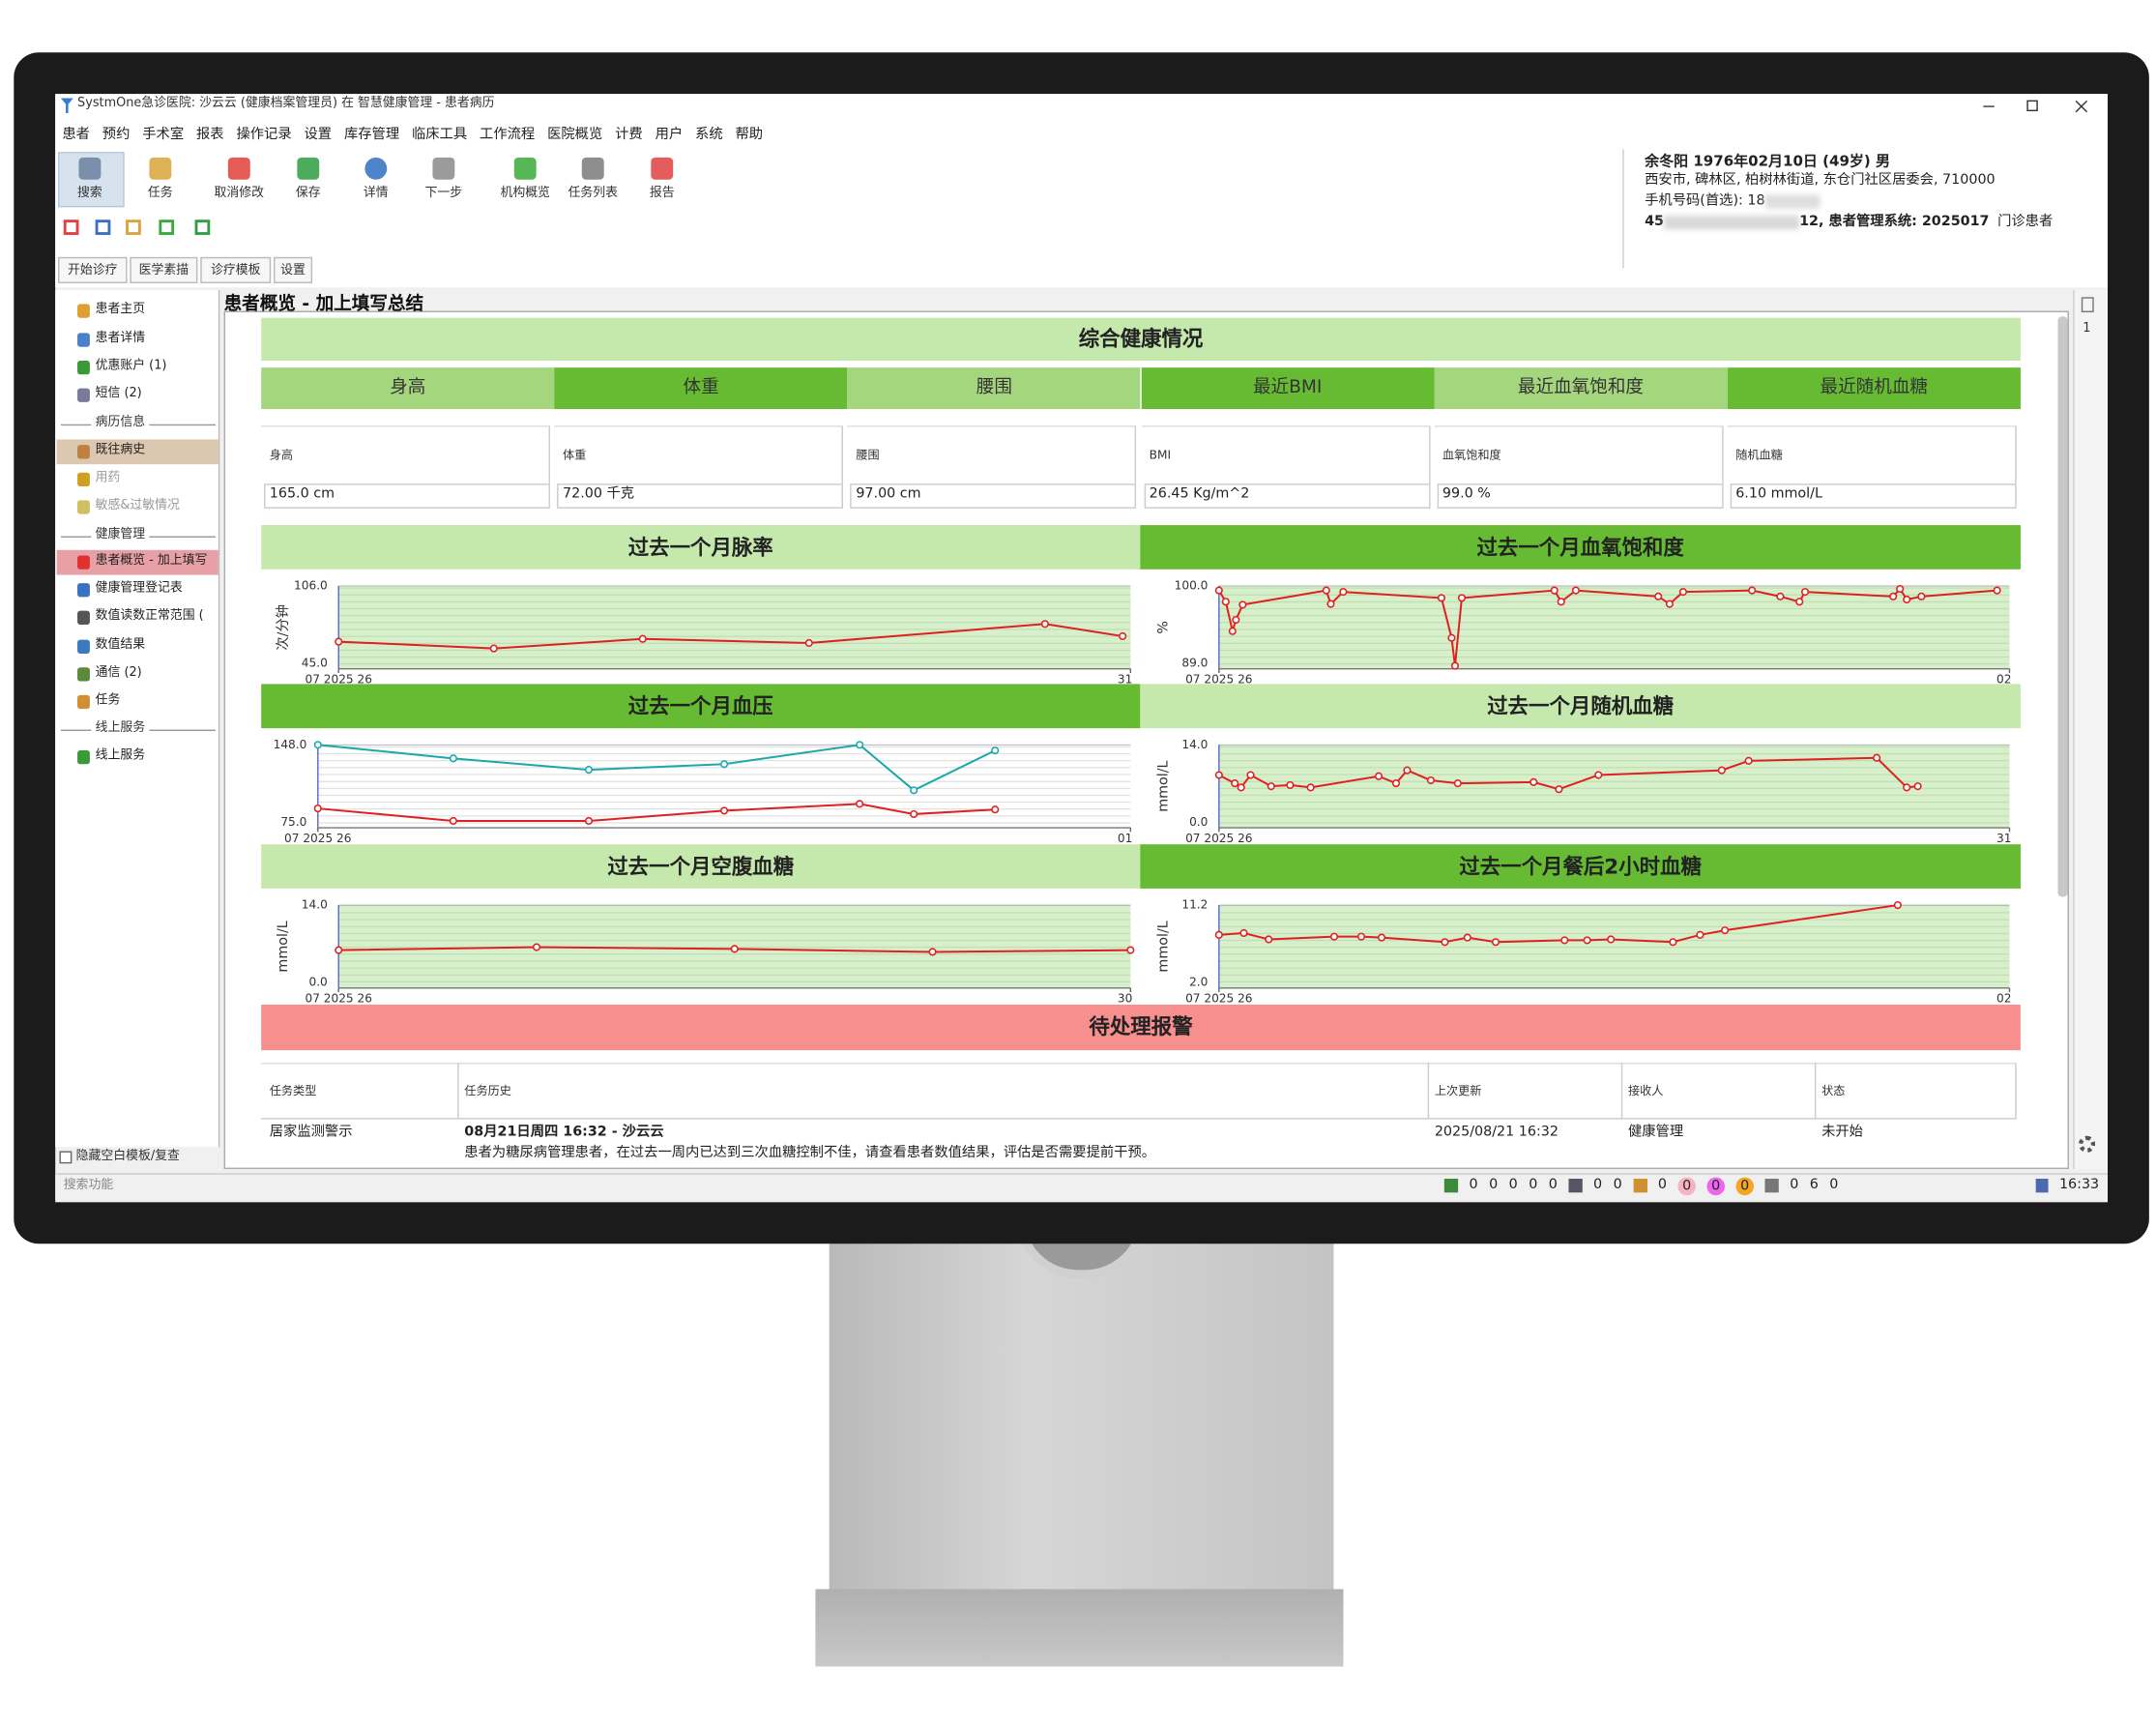 Image resolution: width=2156 pixels, height=1726 pixels. Describe the element at coordinates (120, 422) in the screenshot. I see `sidebar-section: 病历信息` at that location.